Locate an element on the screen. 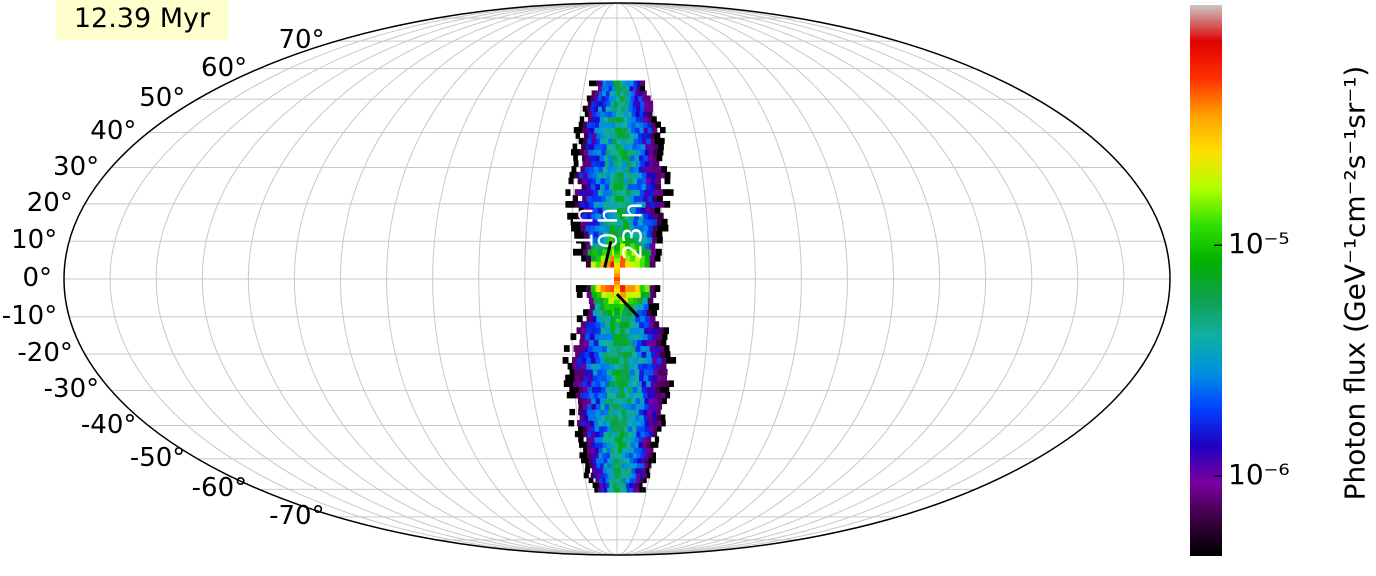 The image size is (1376, 576). colorbar-gradient is located at coordinates (1206, 280).